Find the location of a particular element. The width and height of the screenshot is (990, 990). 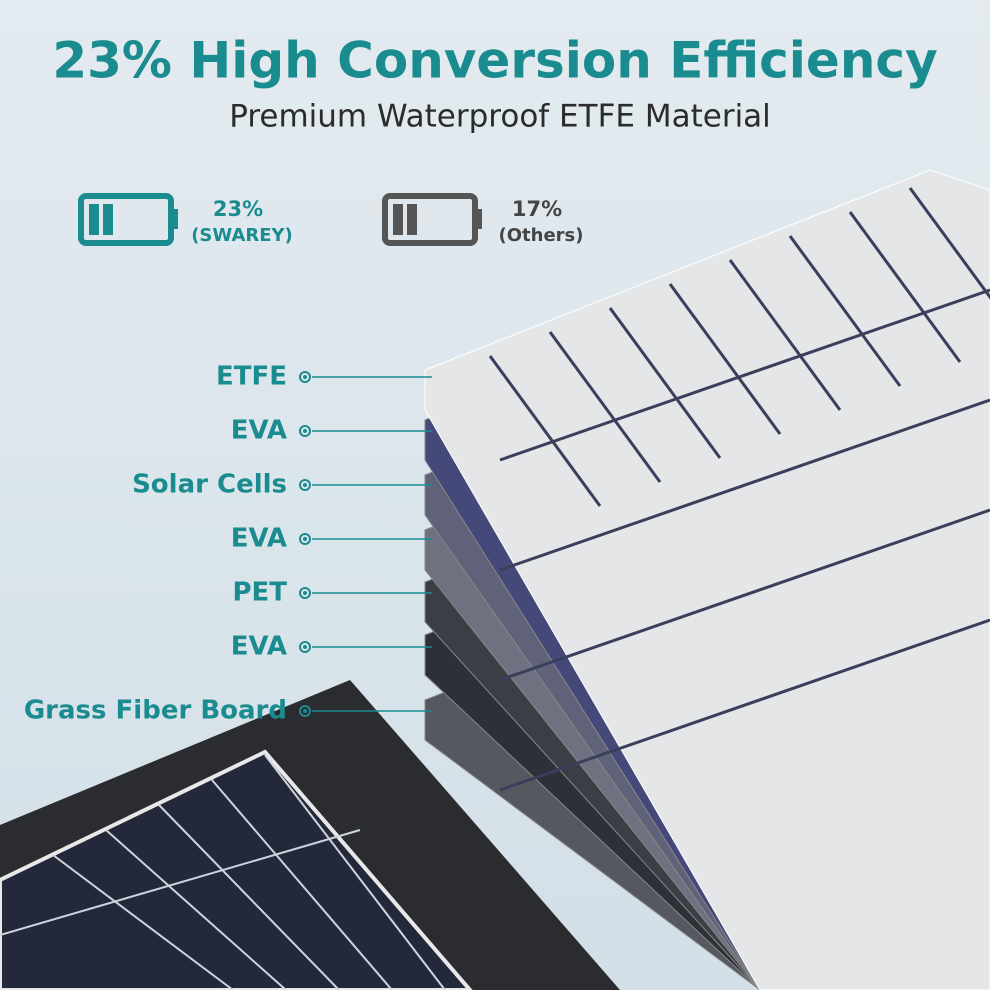

front-panel is located at coordinates (236, 869).